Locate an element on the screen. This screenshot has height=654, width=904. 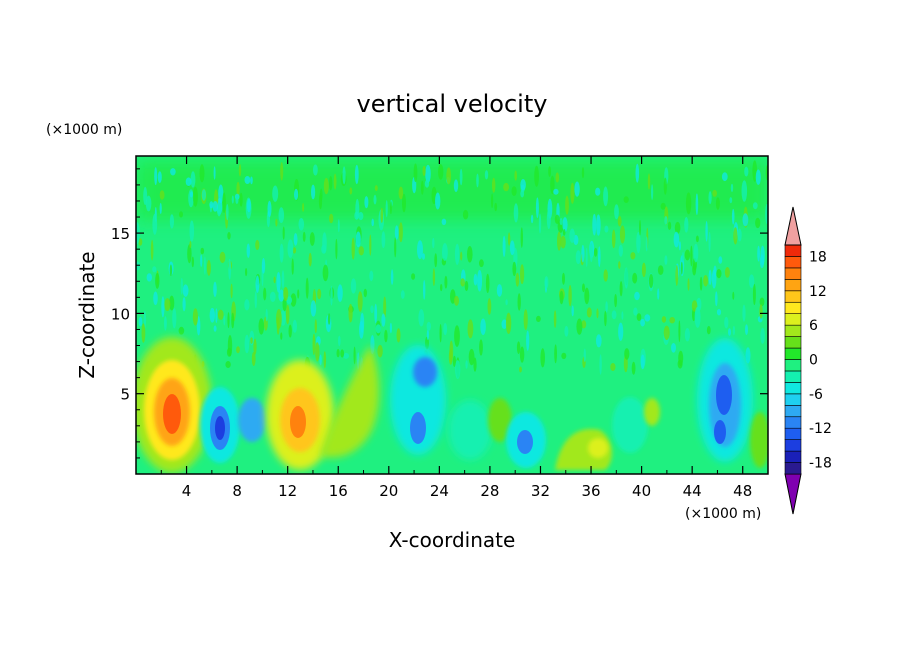
x-tick-label: 36 is located at coordinates (590, 491).